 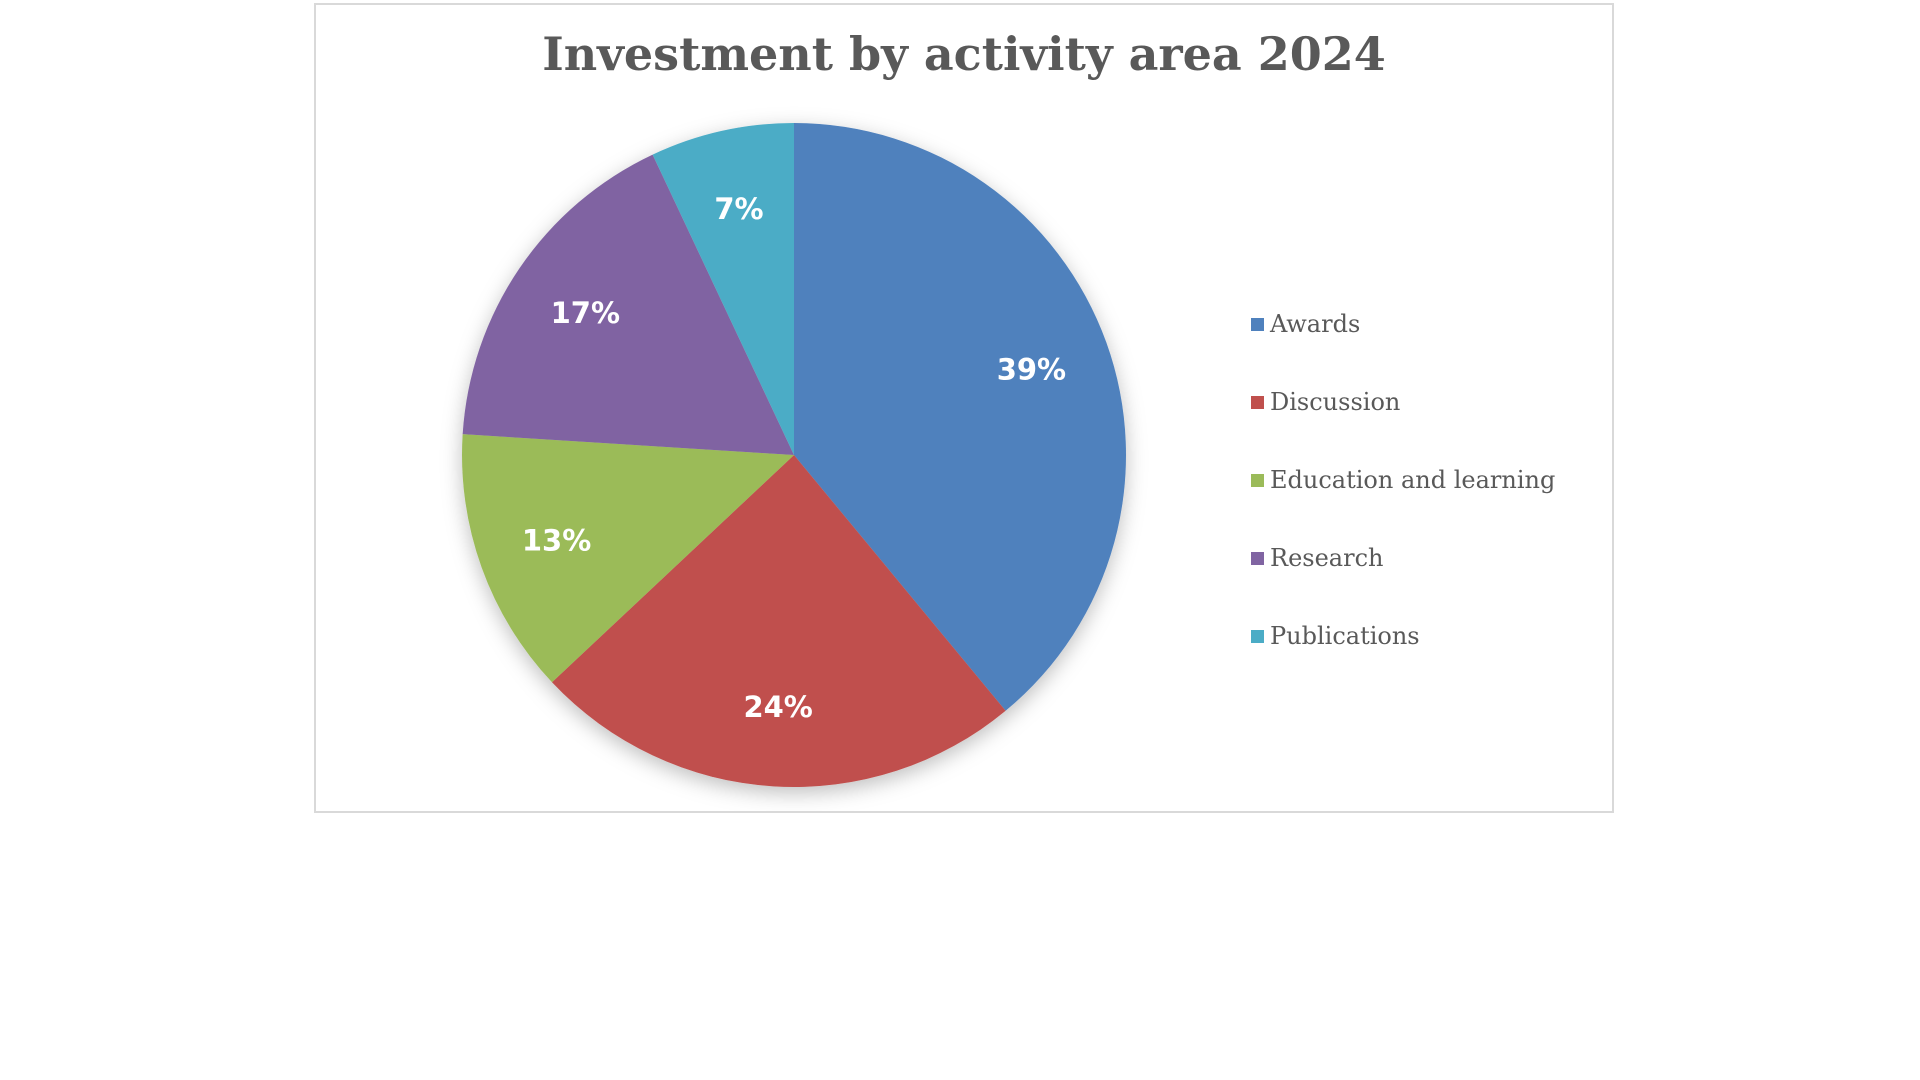 What do you see at coordinates (738, 209) in the screenshot?
I see `data-label: 7%` at bounding box center [738, 209].